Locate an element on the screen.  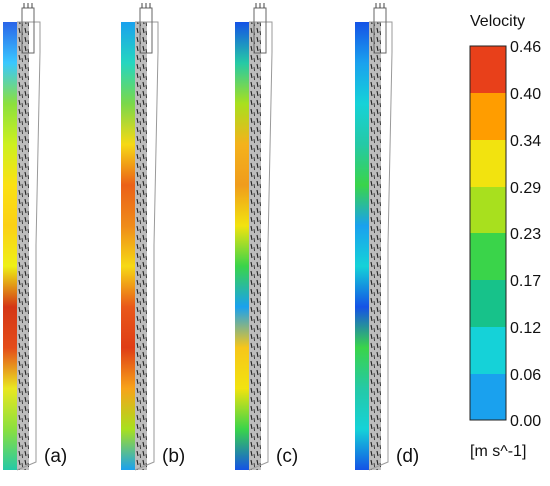
panel-b-outlet is located at coordinates (146, 28).